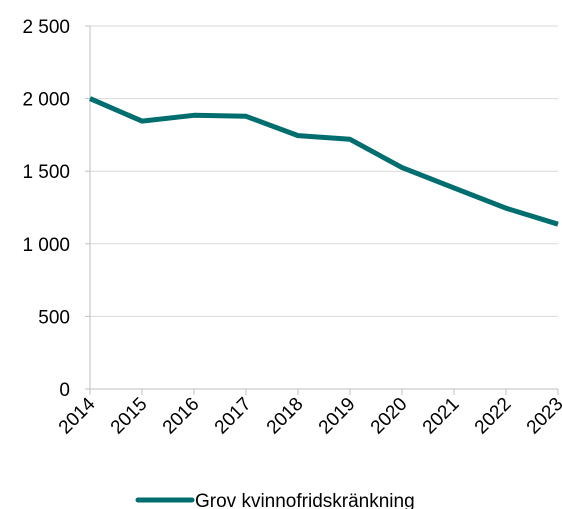  Describe the element at coordinates (542, 416) in the screenshot. I see `x-tick-label: 2023` at that location.